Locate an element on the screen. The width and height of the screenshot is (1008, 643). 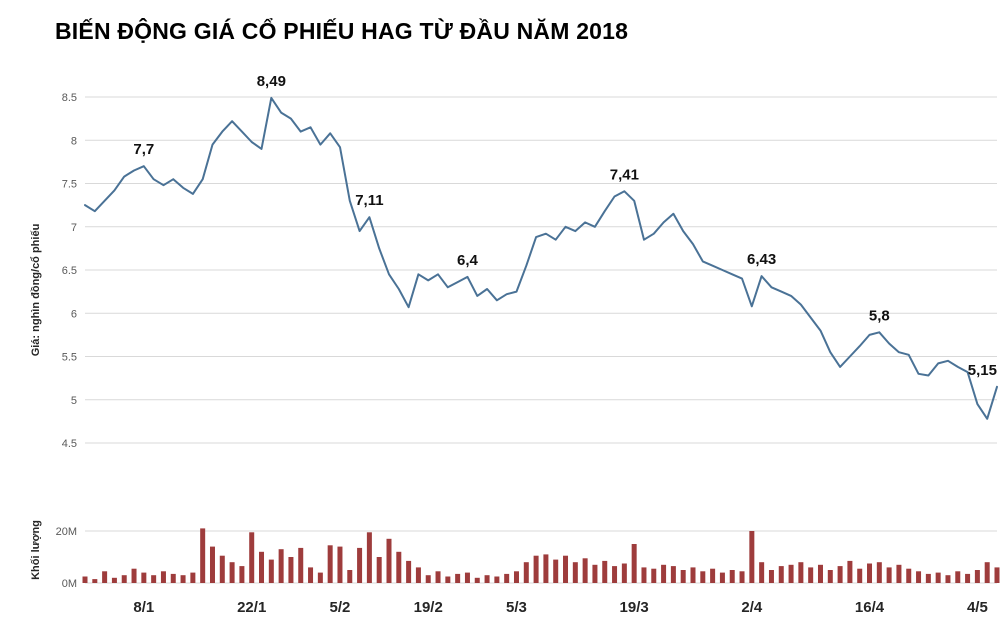
price-y-tick-label: 8 is located at coordinates (74, 141).